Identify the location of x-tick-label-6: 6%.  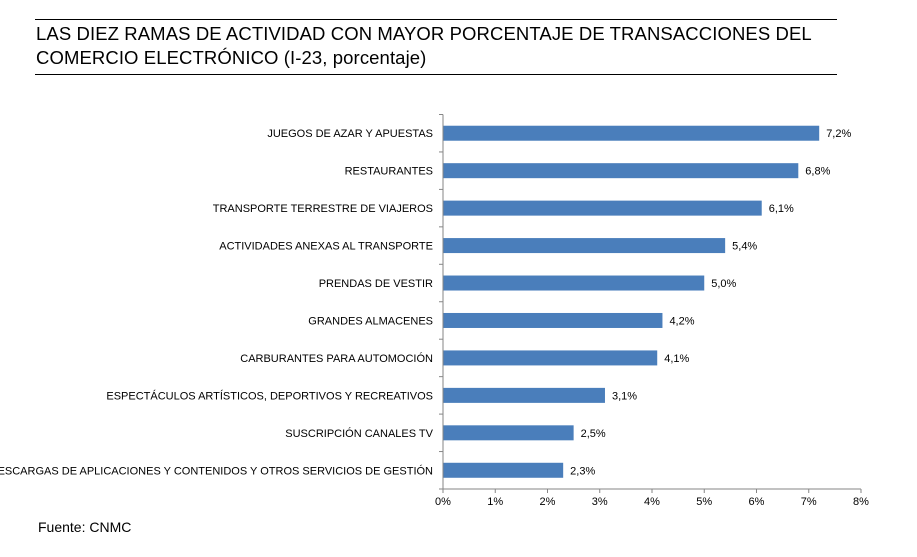
(757, 502).